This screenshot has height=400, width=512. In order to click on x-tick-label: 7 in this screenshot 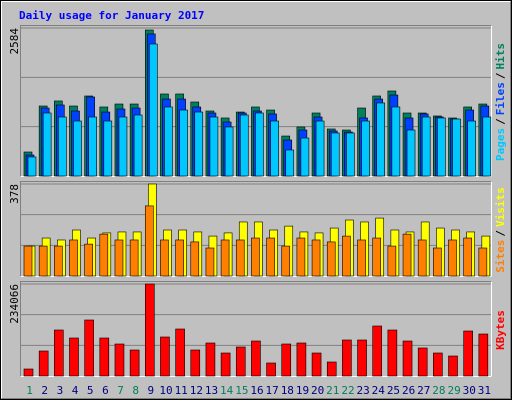, I will do `click(120, 390)`.